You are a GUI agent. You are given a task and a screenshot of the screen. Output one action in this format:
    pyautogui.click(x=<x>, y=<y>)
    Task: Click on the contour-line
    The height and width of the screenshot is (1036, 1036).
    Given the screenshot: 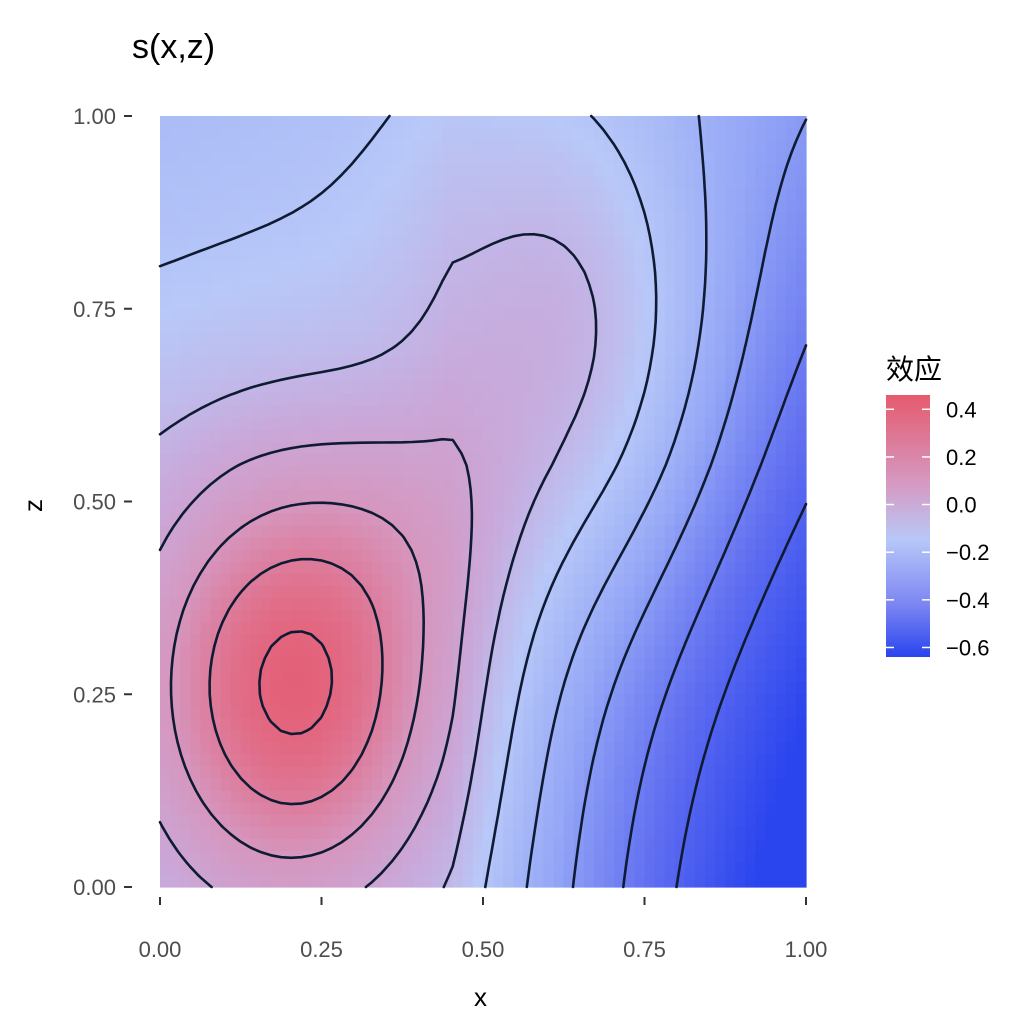 What is the action you would take?
    pyautogui.click(x=715, y=616)
    